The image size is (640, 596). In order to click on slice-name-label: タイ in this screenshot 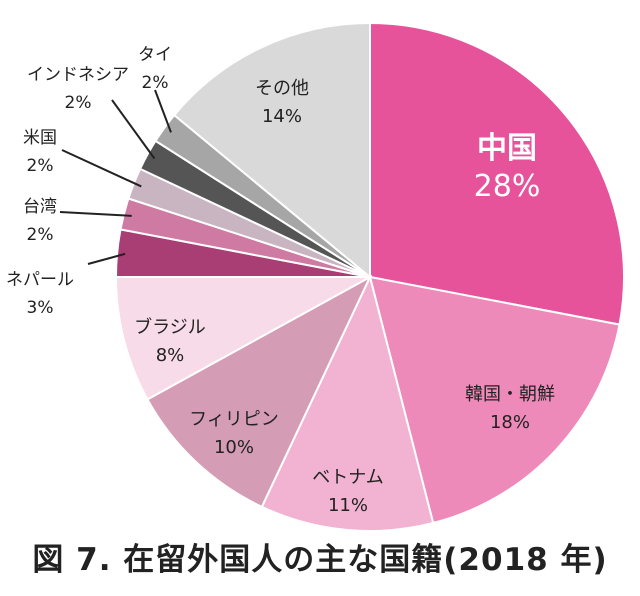, I will do `click(155, 55)`.